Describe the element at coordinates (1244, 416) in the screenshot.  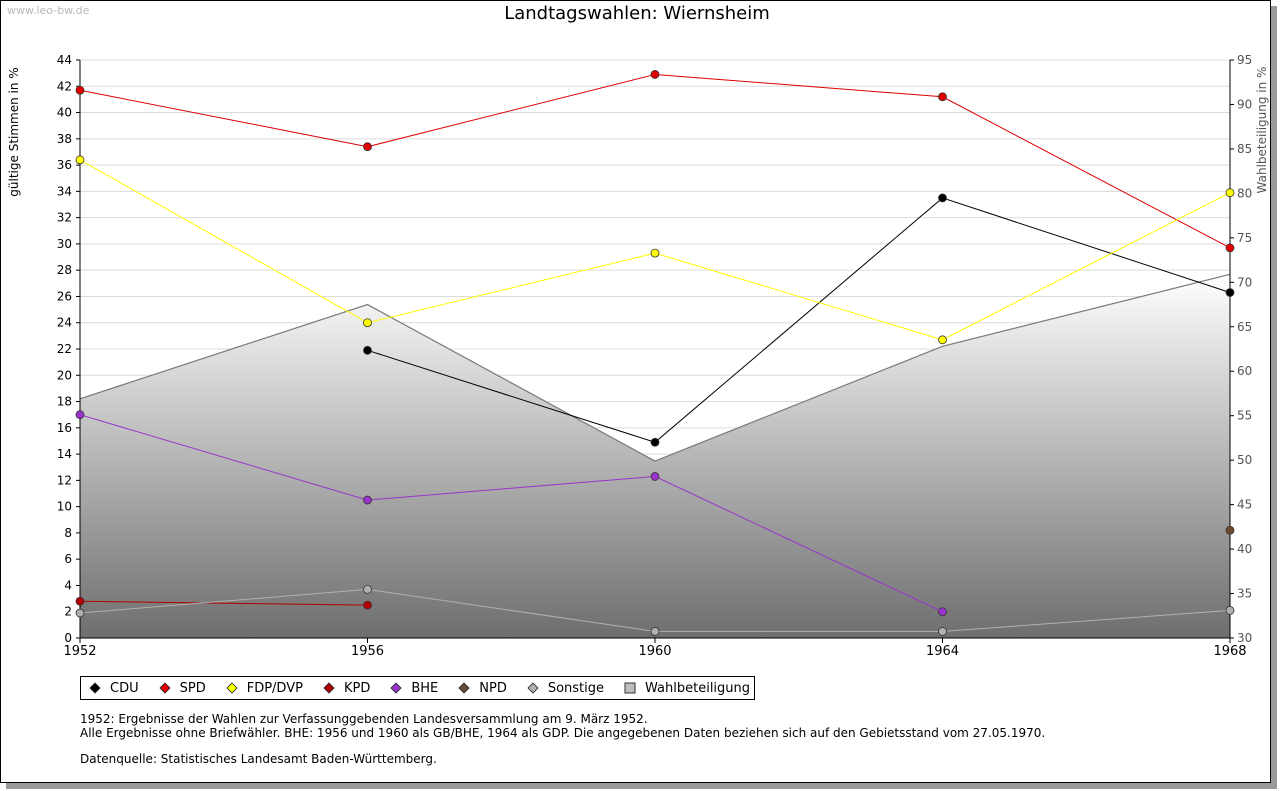
I see `y2-tick-label: 55` at that location.